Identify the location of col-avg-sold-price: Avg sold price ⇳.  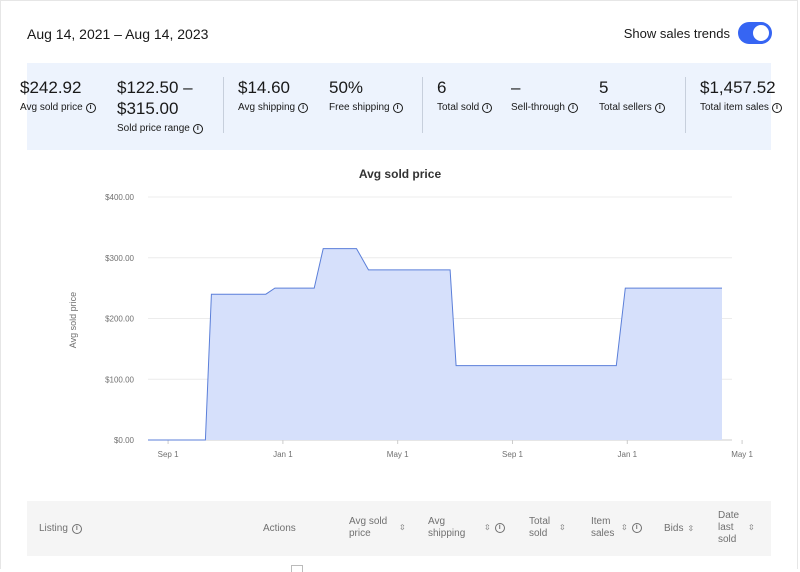
(380, 528).